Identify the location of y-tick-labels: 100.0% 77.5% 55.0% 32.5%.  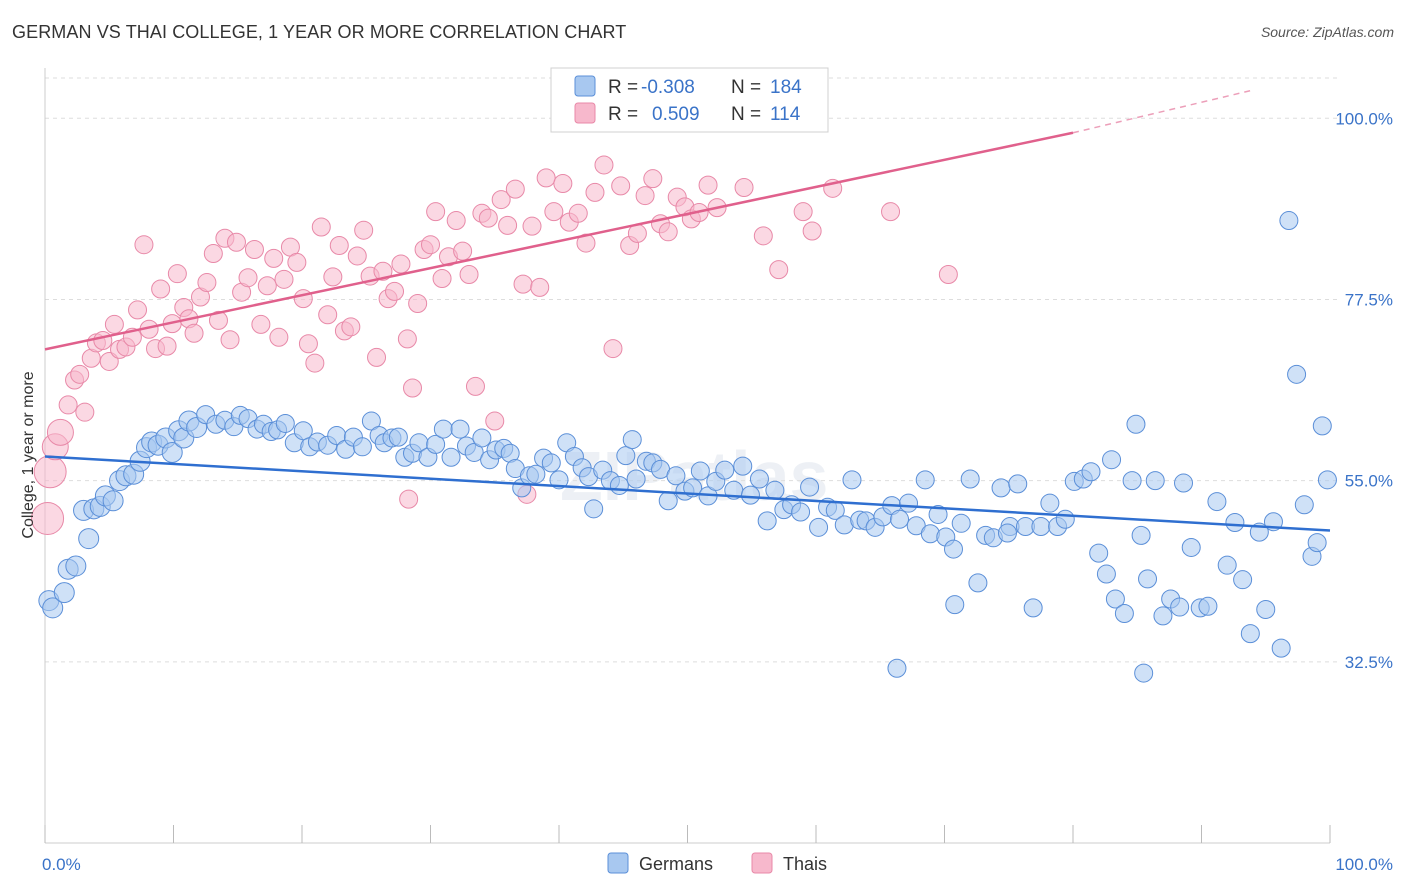
(1364, 390).